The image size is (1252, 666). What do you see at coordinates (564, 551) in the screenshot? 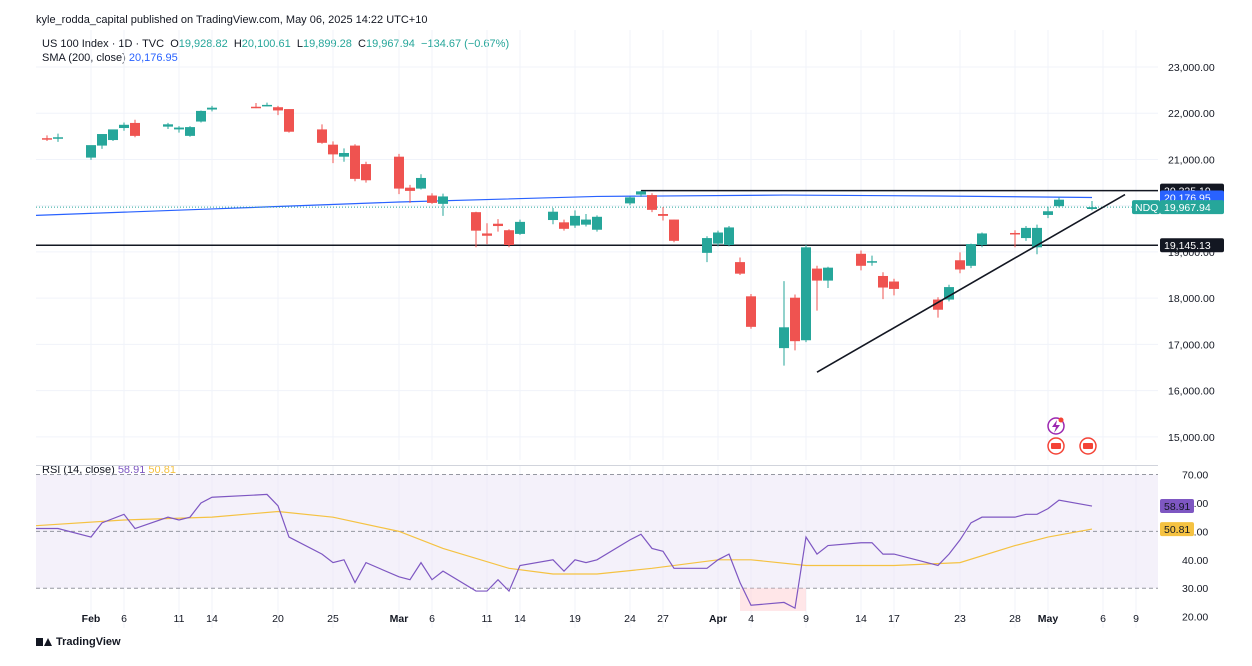
I see `rsi-lines` at bounding box center [564, 551].